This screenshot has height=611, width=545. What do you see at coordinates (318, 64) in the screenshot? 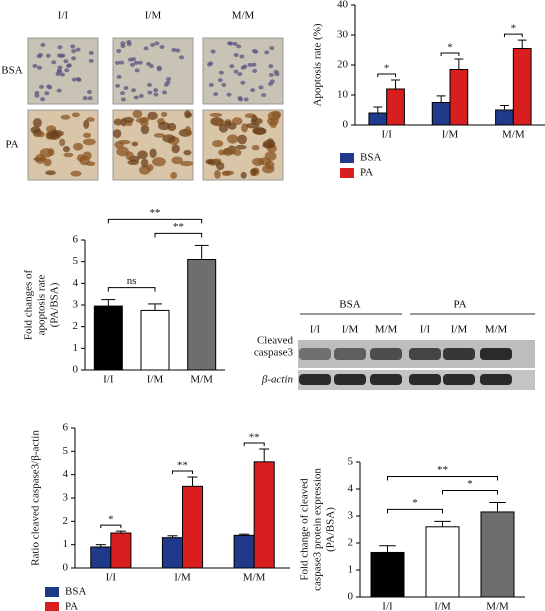
I see `y-axis-label: Apoptosis rate (%)` at bounding box center [318, 64].